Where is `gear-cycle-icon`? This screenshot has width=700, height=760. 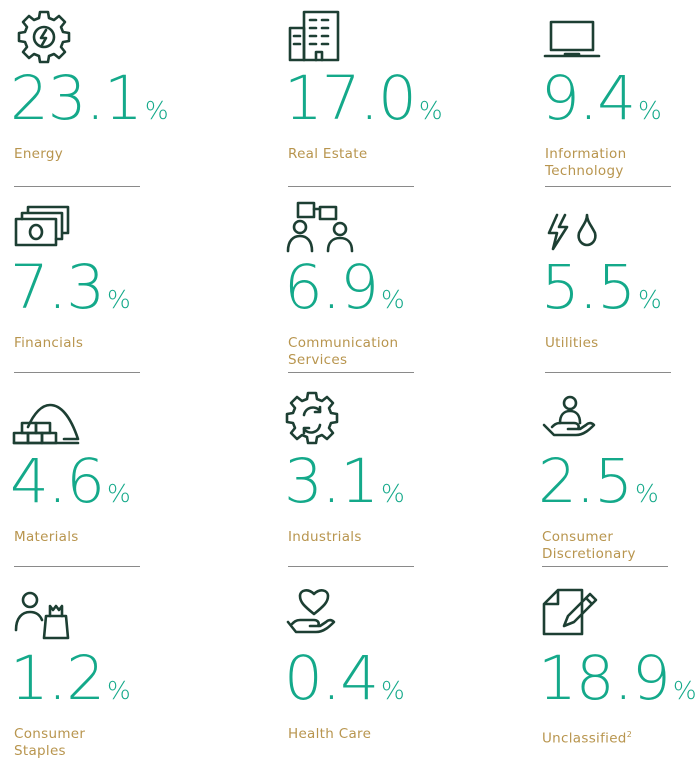 gear-cycle-icon is located at coordinates (316, 419).